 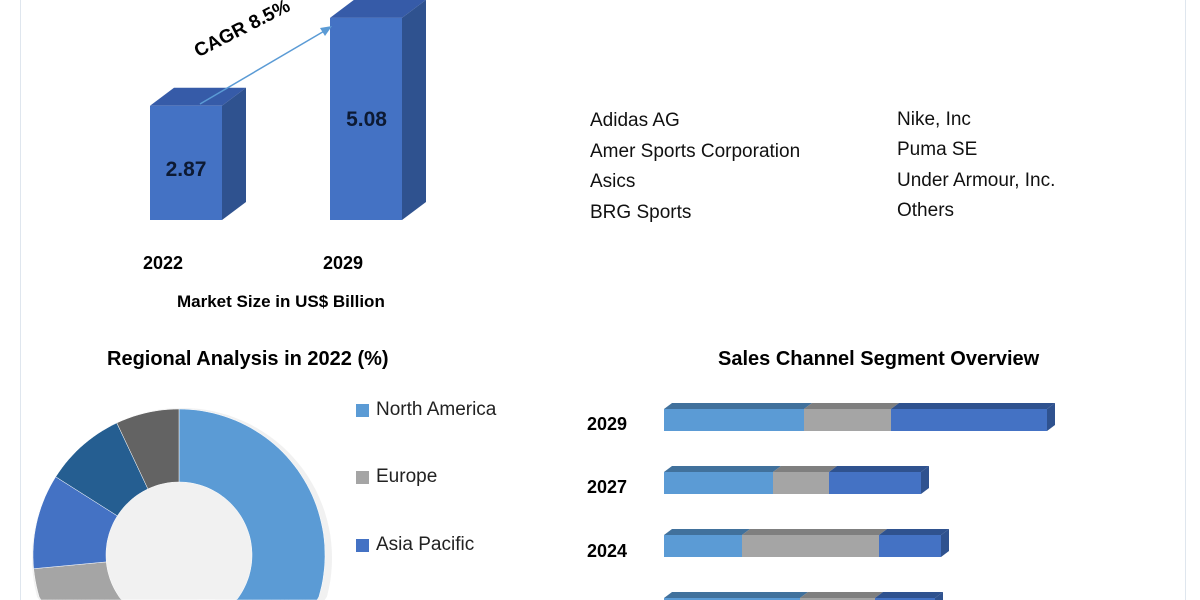 What do you see at coordinates (163, 263) in the screenshot?
I see `x-tick-2022: 2022` at bounding box center [163, 263].